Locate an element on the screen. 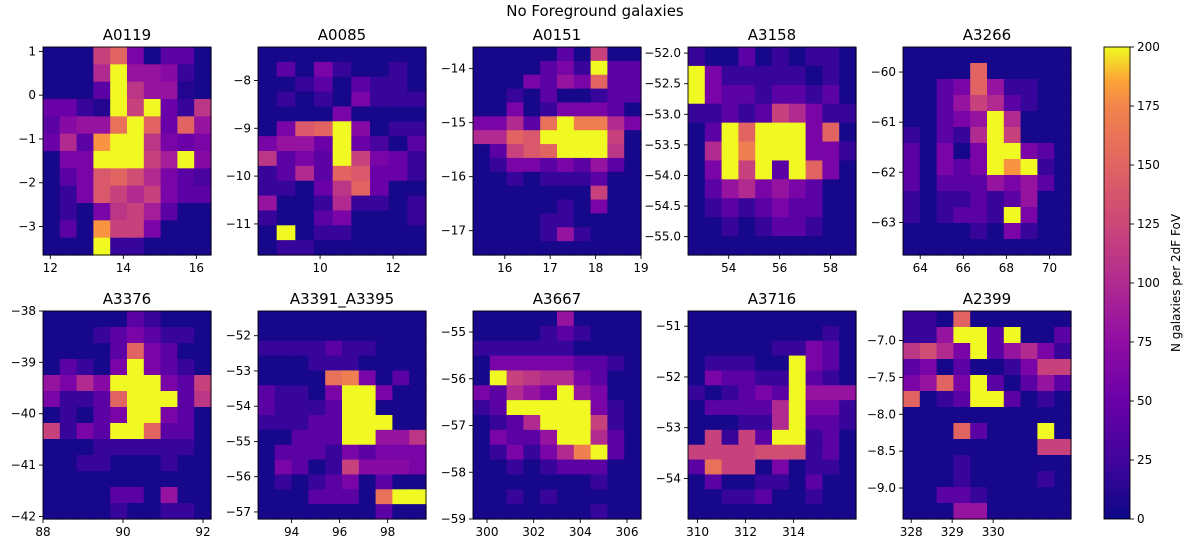 The width and height of the screenshot is (1188, 548). x-tick-label: 329 is located at coordinates (952, 532).